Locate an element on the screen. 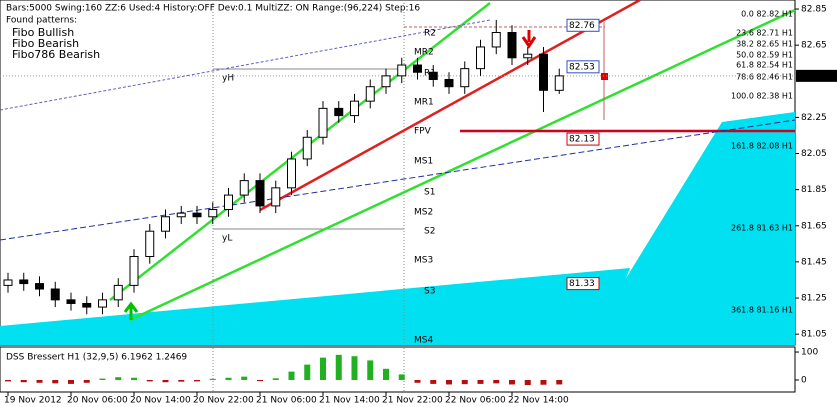 The height and width of the screenshot is (407, 837). y-tick-label: 82.85 is located at coordinates (814, 10).